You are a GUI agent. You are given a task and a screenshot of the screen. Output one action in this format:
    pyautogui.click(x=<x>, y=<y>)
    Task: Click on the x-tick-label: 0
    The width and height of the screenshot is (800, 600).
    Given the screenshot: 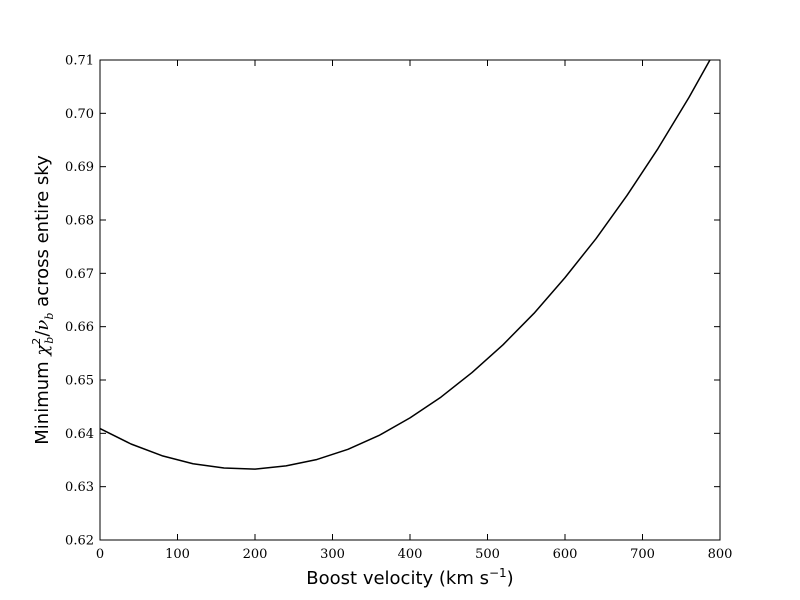 What is the action you would take?
    pyautogui.click(x=100, y=554)
    